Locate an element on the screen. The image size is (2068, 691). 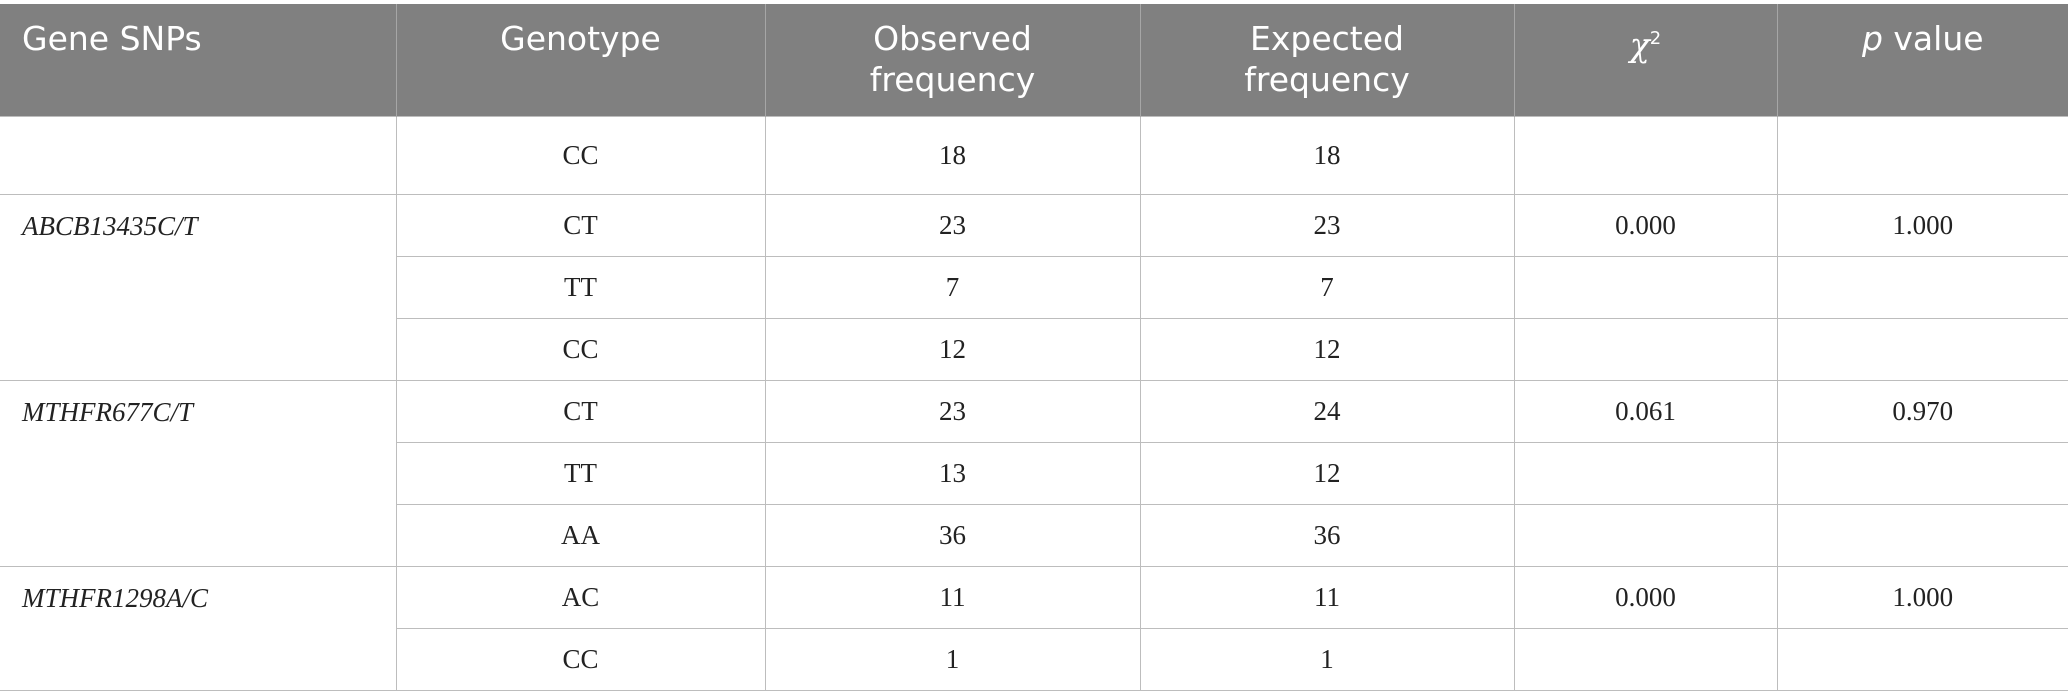
header-cell: p value is located at coordinates (1922, 60).